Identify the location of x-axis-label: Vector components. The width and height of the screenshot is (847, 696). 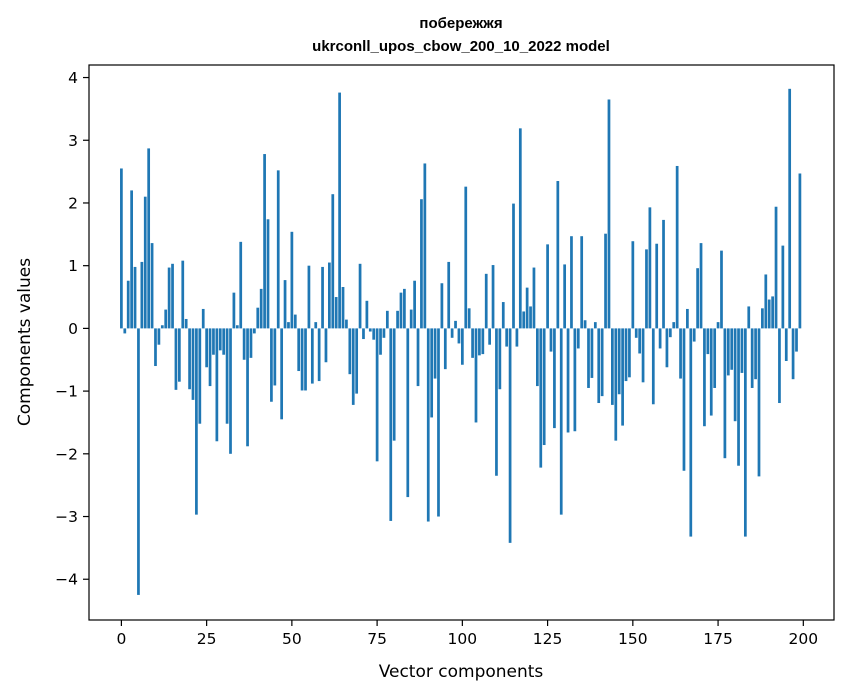
(461, 672).